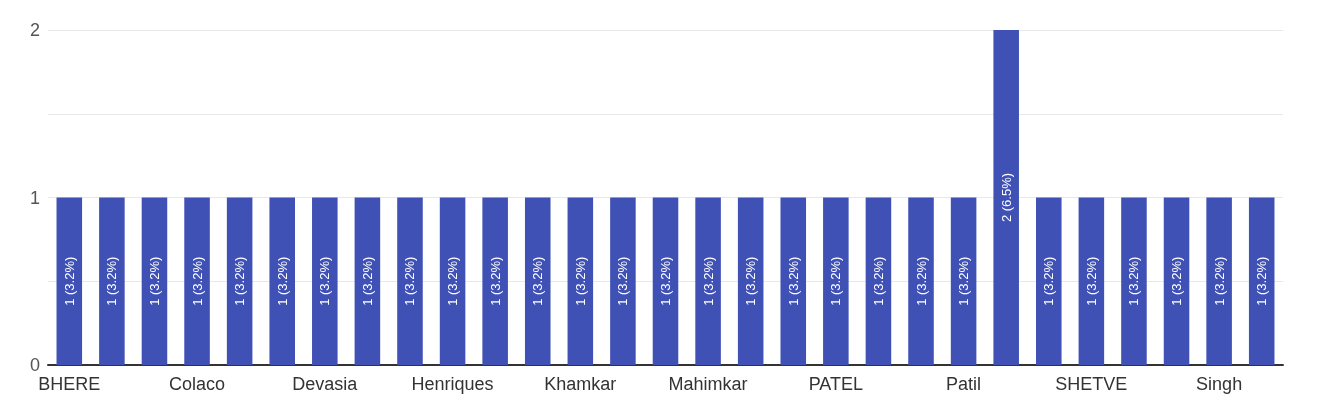 The image size is (1327, 415). What do you see at coordinates (34, 30) in the screenshot?
I see `y-tick-label: 2` at bounding box center [34, 30].